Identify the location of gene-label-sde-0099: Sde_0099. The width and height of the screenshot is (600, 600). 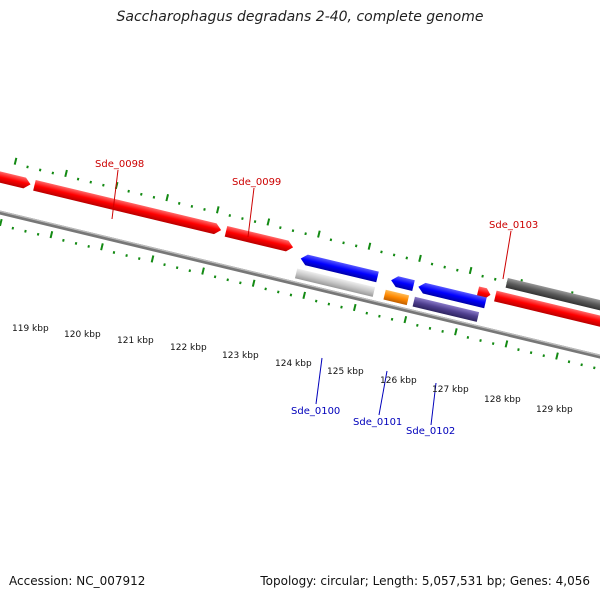
(256, 182).